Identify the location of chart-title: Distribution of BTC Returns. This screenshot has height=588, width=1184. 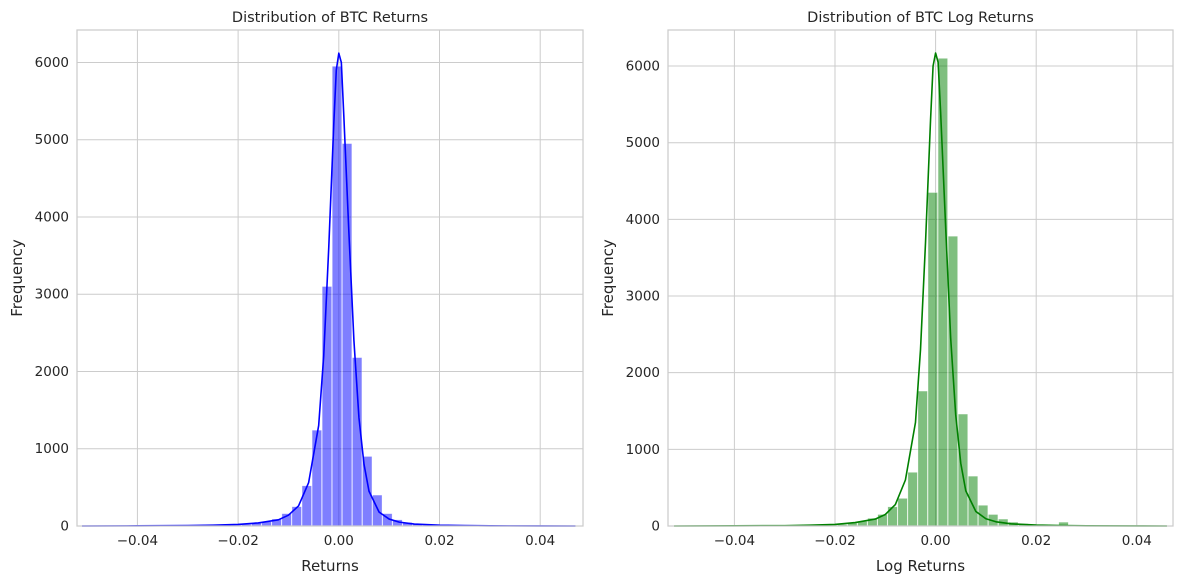
(330, 18).